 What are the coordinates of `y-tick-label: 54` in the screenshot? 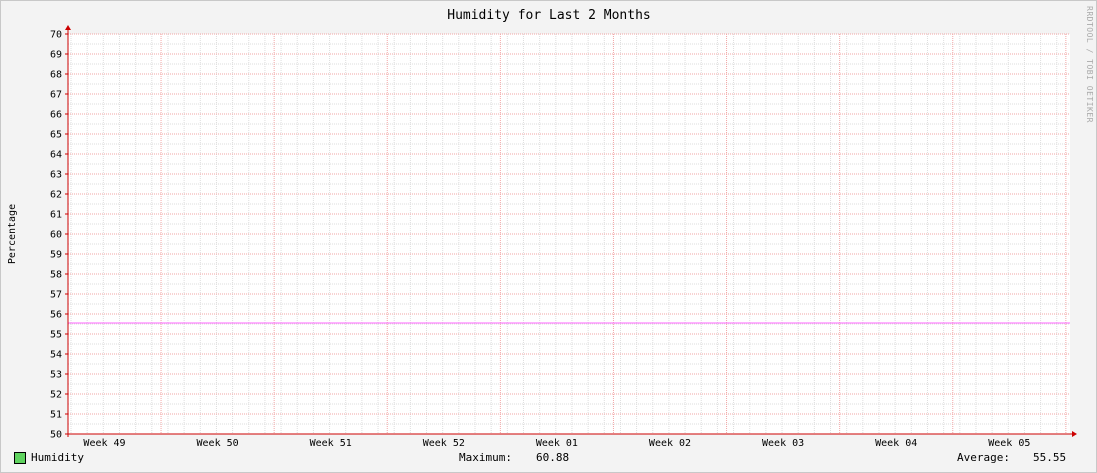 It's located at (56, 355).